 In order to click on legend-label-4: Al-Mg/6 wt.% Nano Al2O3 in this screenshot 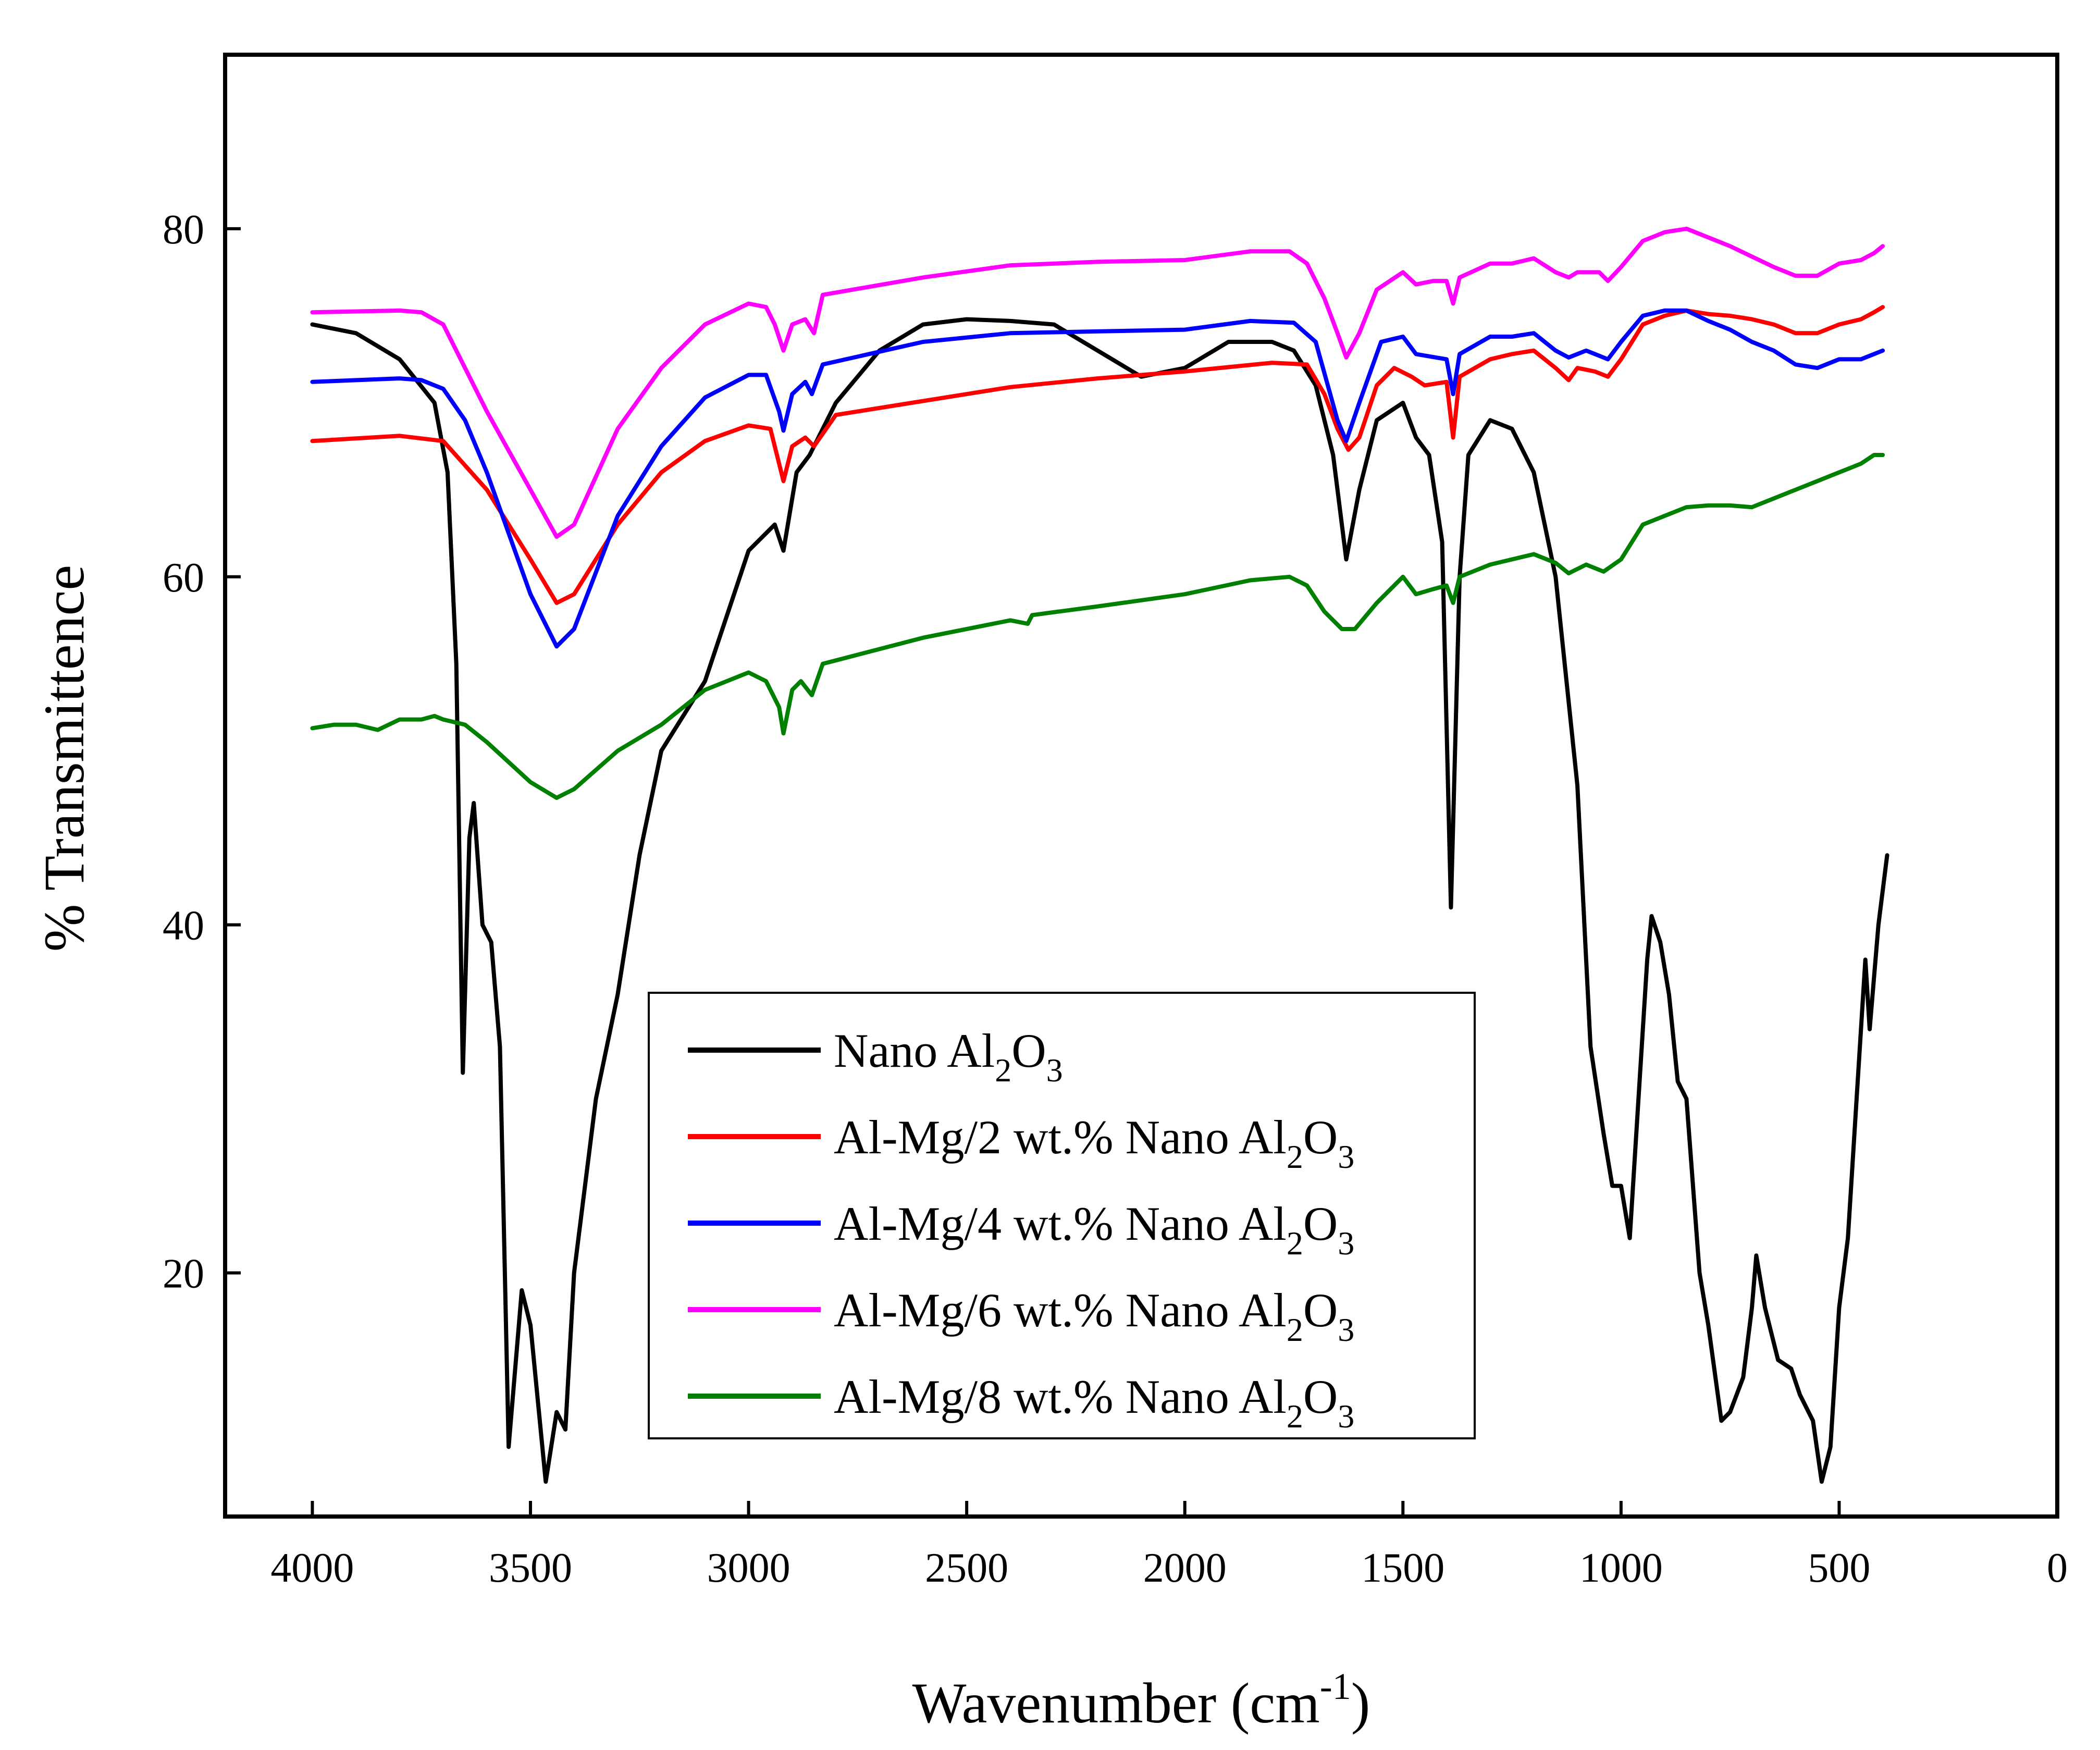, I will do `click(1094, 1316)`.